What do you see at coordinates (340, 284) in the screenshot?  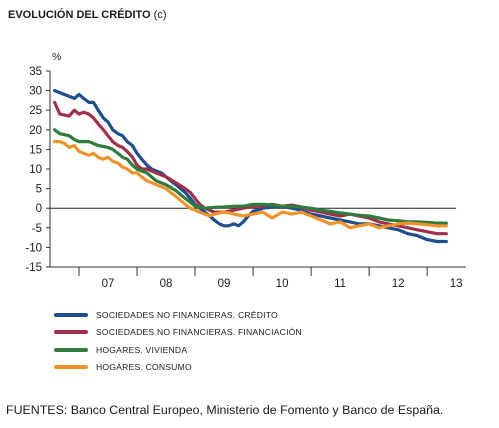 I see `x-tick-label: 11` at bounding box center [340, 284].